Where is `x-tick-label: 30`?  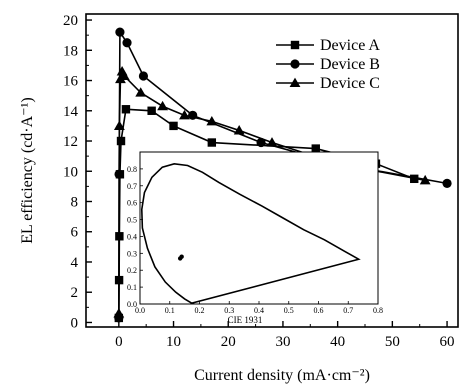
x-tick-label: 30 is located at coordinates (282, 342).